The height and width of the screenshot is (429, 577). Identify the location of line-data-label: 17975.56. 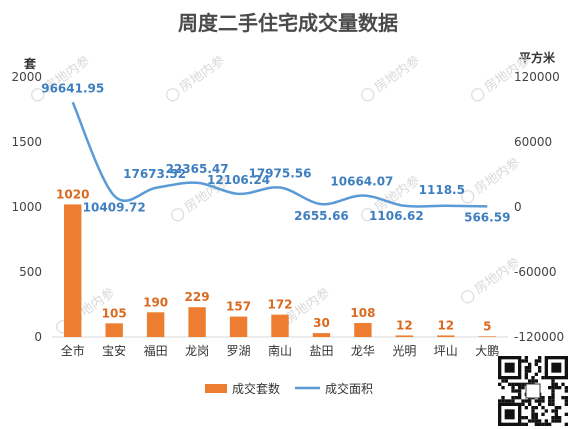
(279, 174).